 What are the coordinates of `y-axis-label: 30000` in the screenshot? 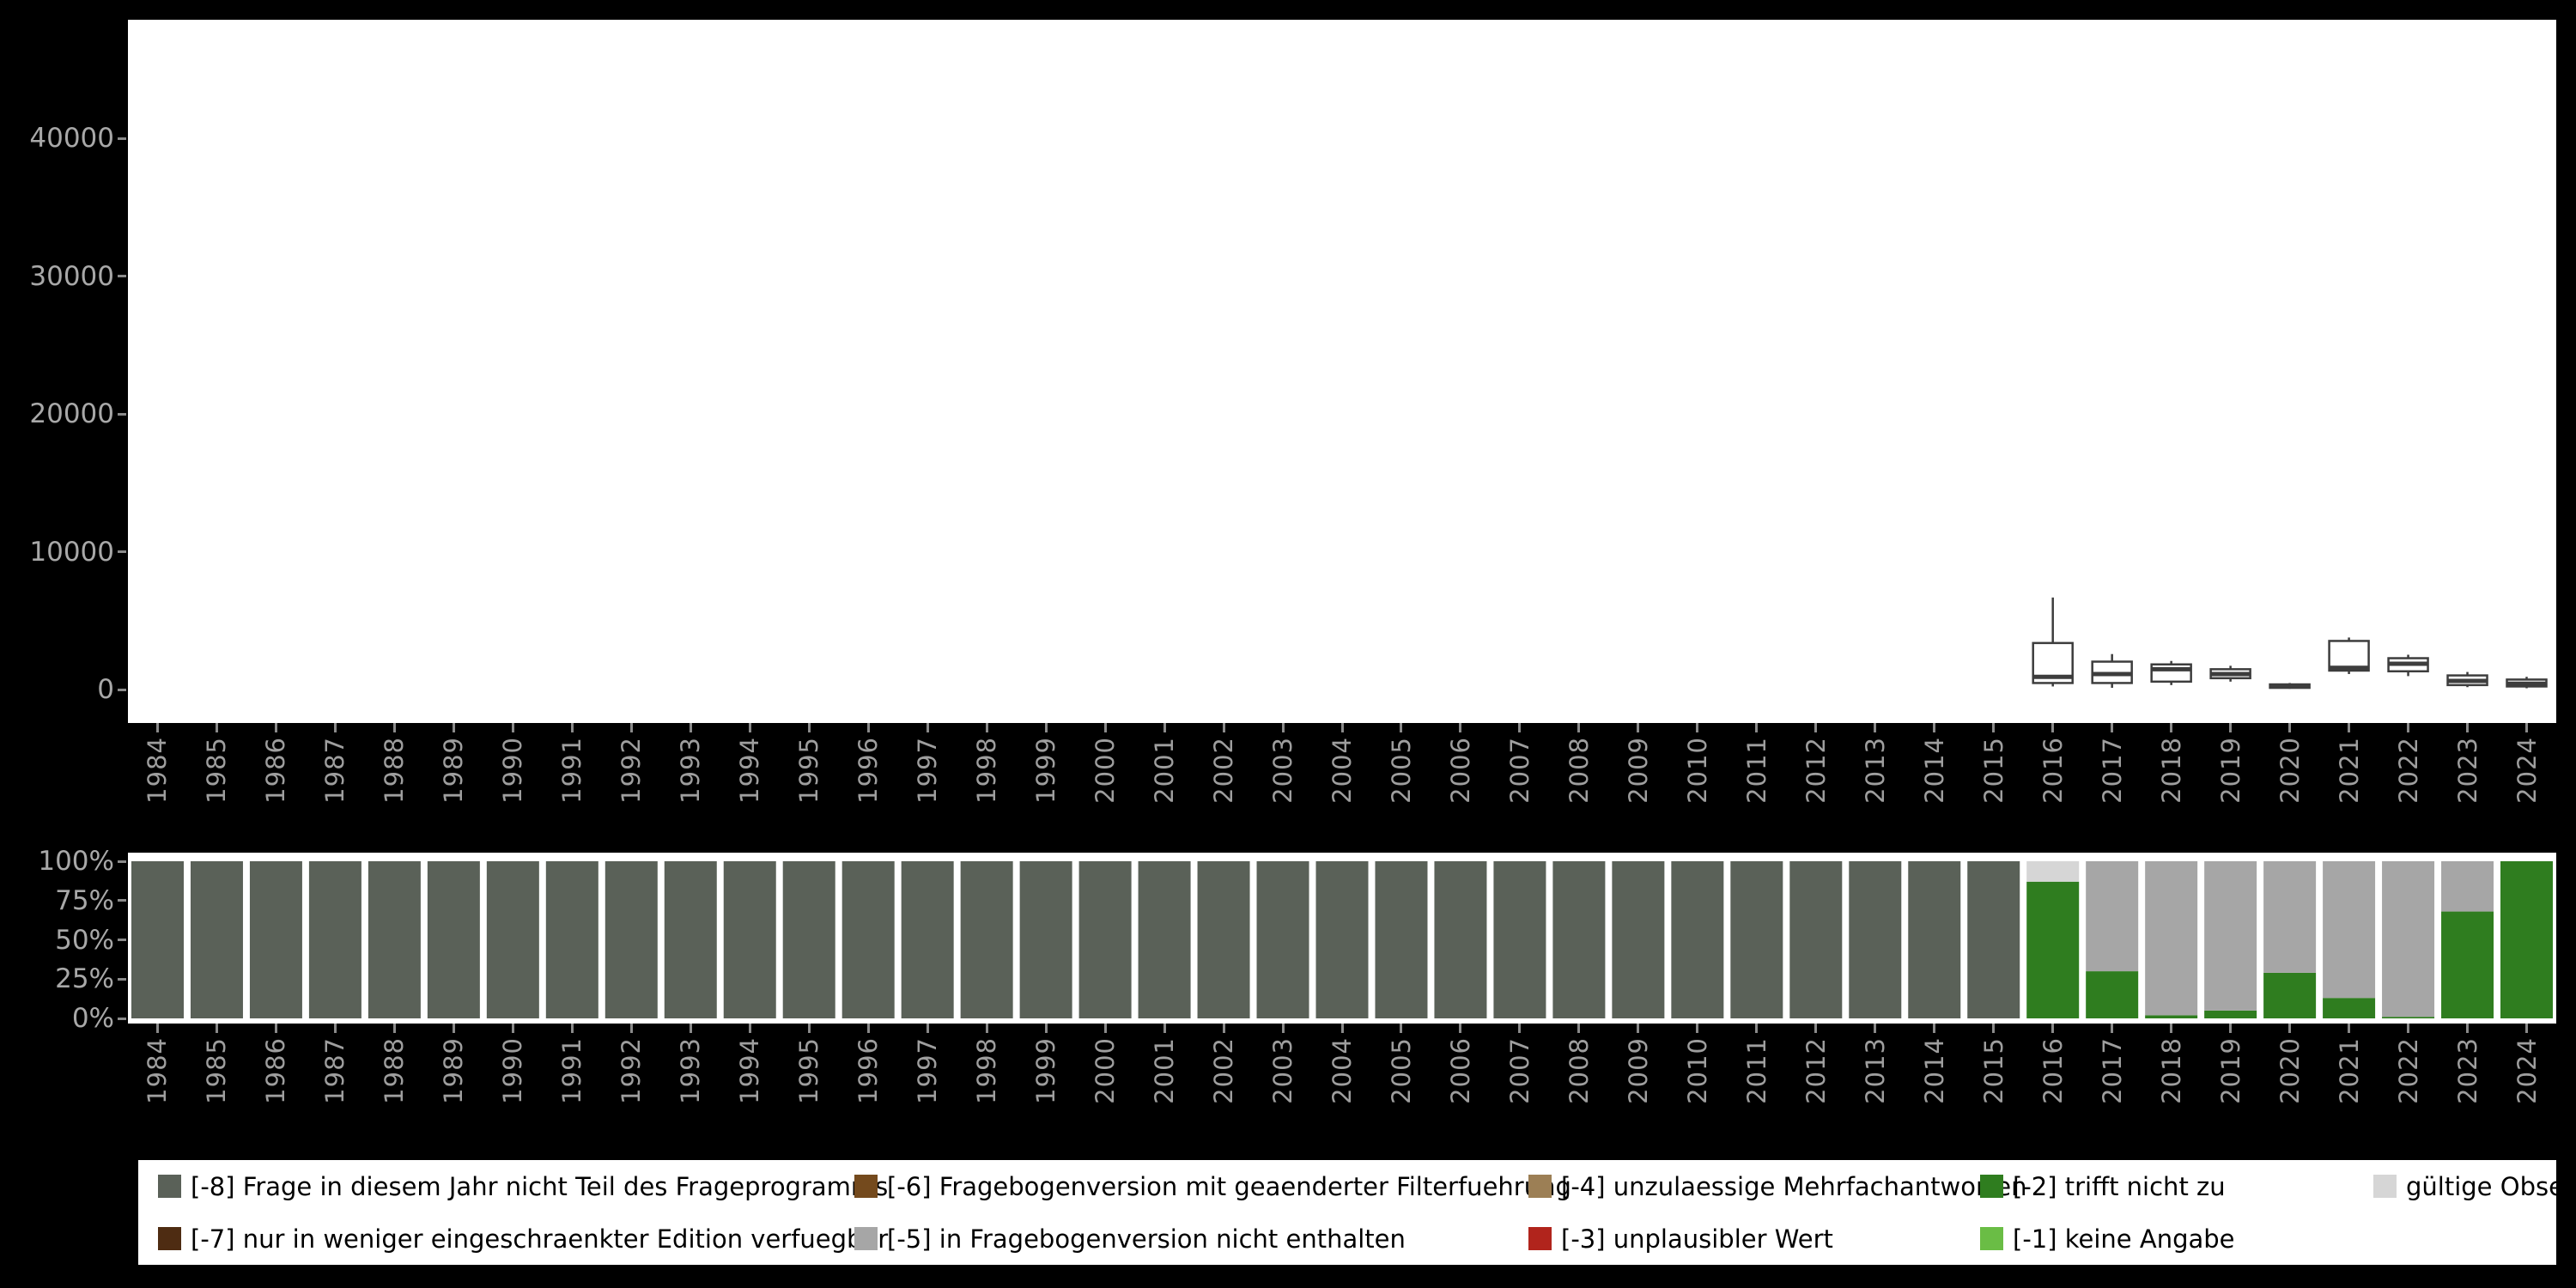 It's located at (71, 276).